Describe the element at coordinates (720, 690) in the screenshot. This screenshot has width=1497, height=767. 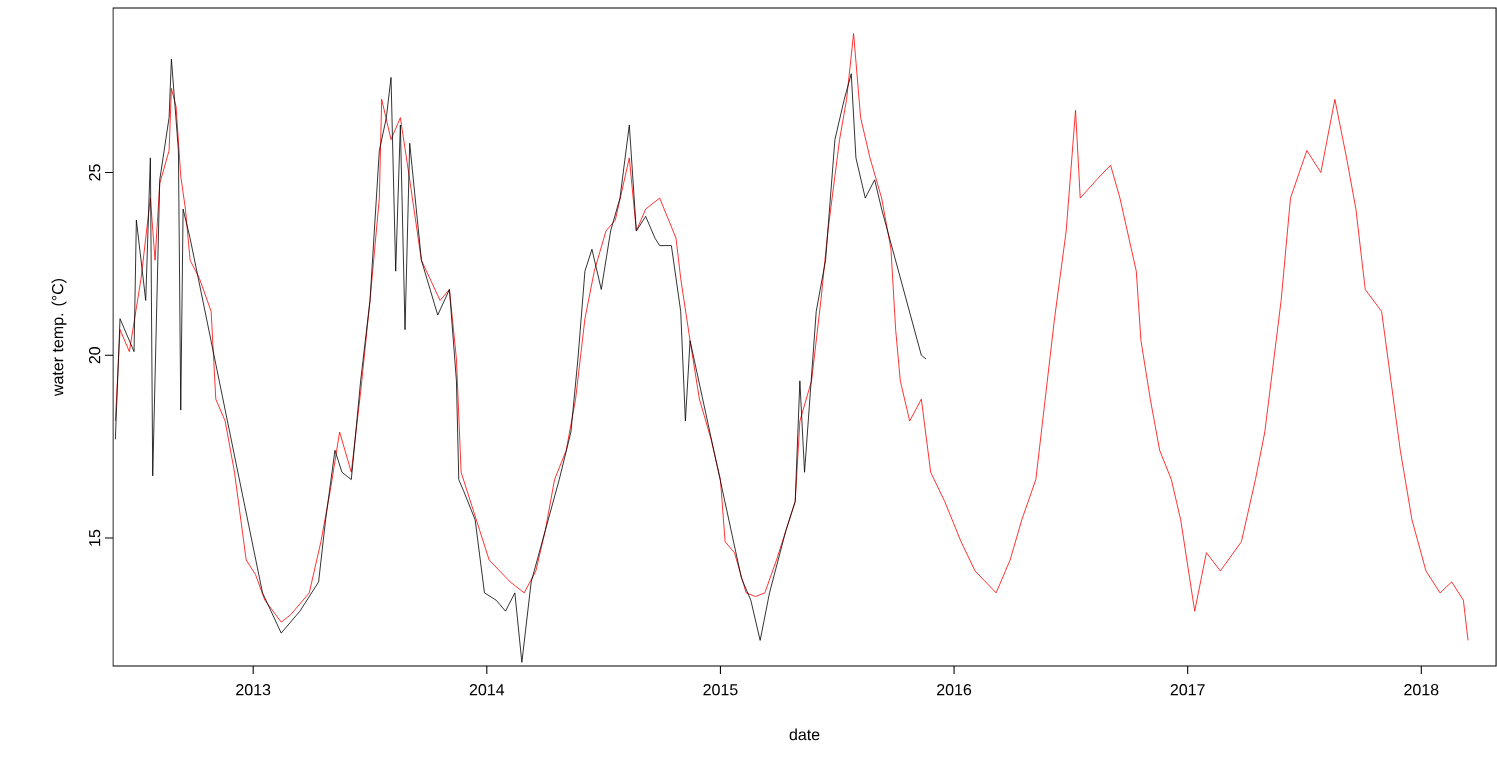
I see `x-tick-label: 2015` at that location.